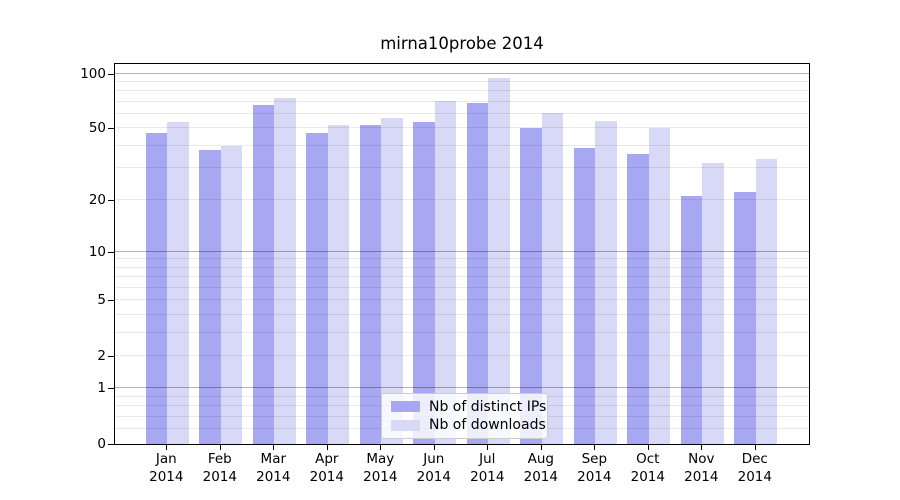 The width and height of the screenshot is (900, 500). Describe the element at coordinates (433, 468) in the screenshot. I see `x-tick-label-jun: Jun 2014` at that location.